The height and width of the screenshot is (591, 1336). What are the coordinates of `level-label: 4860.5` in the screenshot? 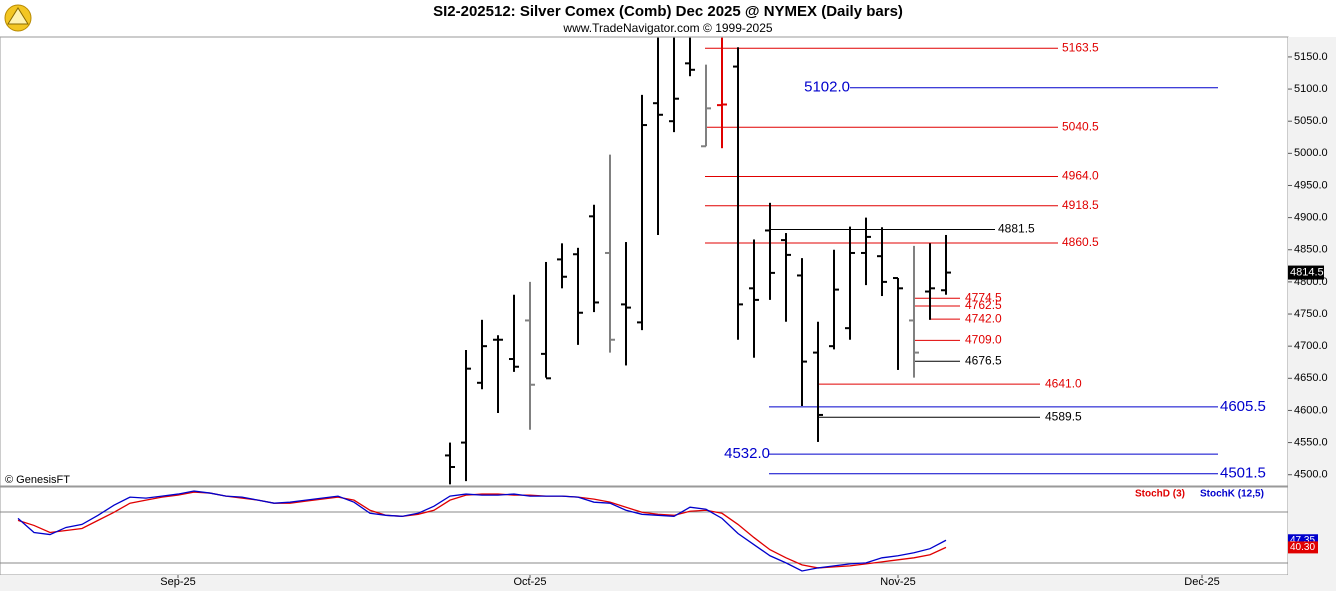 It's located at (1080, 242).